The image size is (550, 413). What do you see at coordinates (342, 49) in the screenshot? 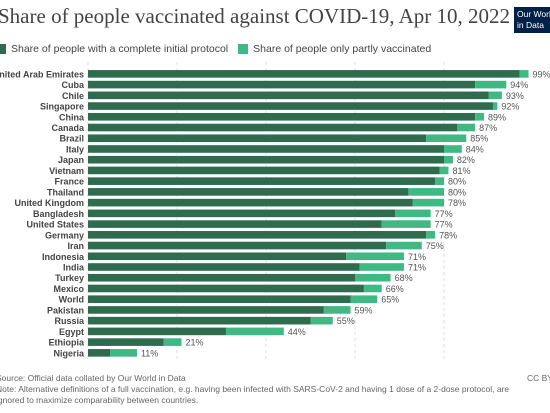
I see `legend-label-partial: Share of people only partly vaccinated` at bounding box center [342, 49].